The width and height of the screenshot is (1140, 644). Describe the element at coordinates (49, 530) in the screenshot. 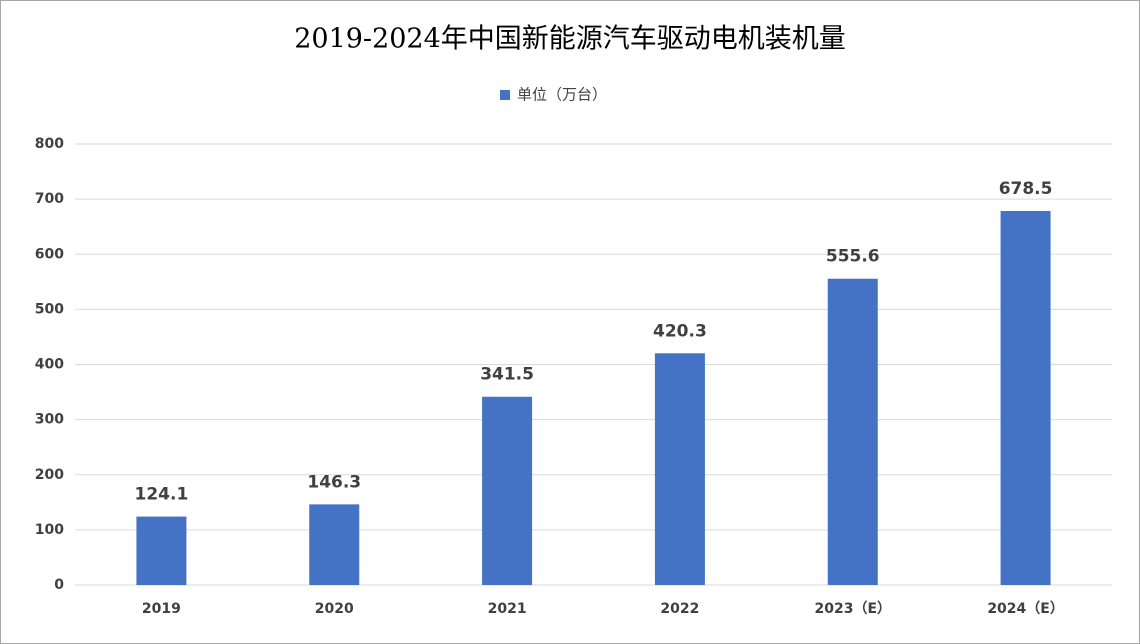

I see `y-tick-label: 100` at that location.